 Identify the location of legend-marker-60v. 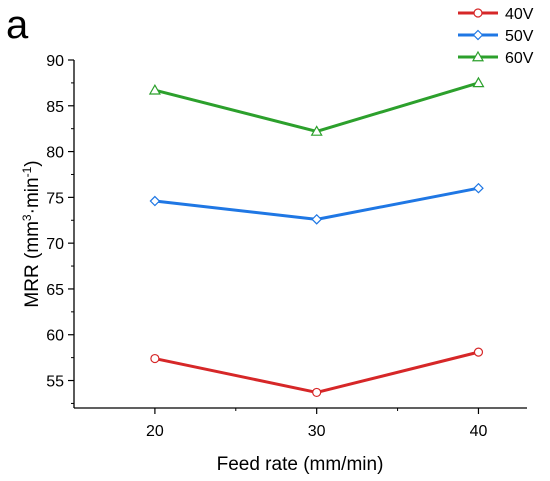
(478, 56).